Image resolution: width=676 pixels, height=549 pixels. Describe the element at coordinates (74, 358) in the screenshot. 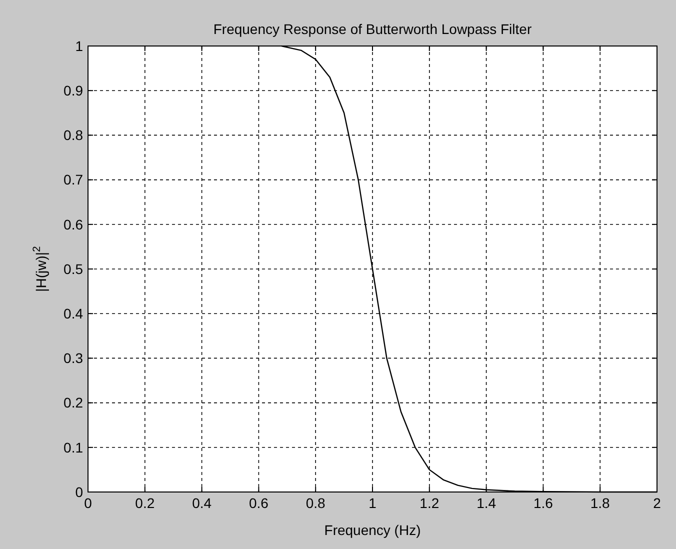

I see `y-tick-label: 0.3` at that location.